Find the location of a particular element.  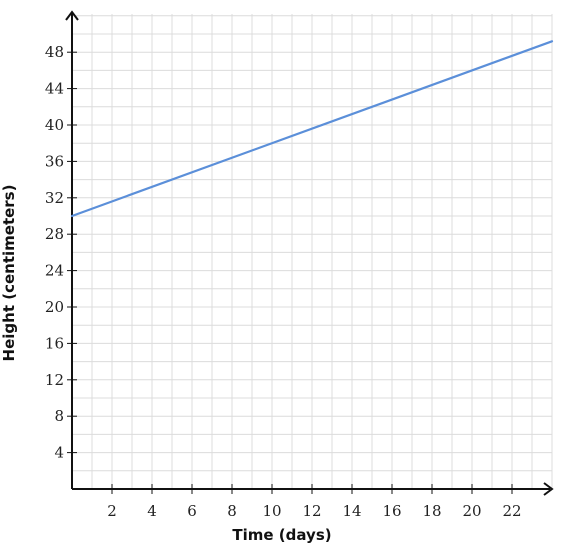

y-axis-title: Height (centimeters) is located at coordinates (9, 273).